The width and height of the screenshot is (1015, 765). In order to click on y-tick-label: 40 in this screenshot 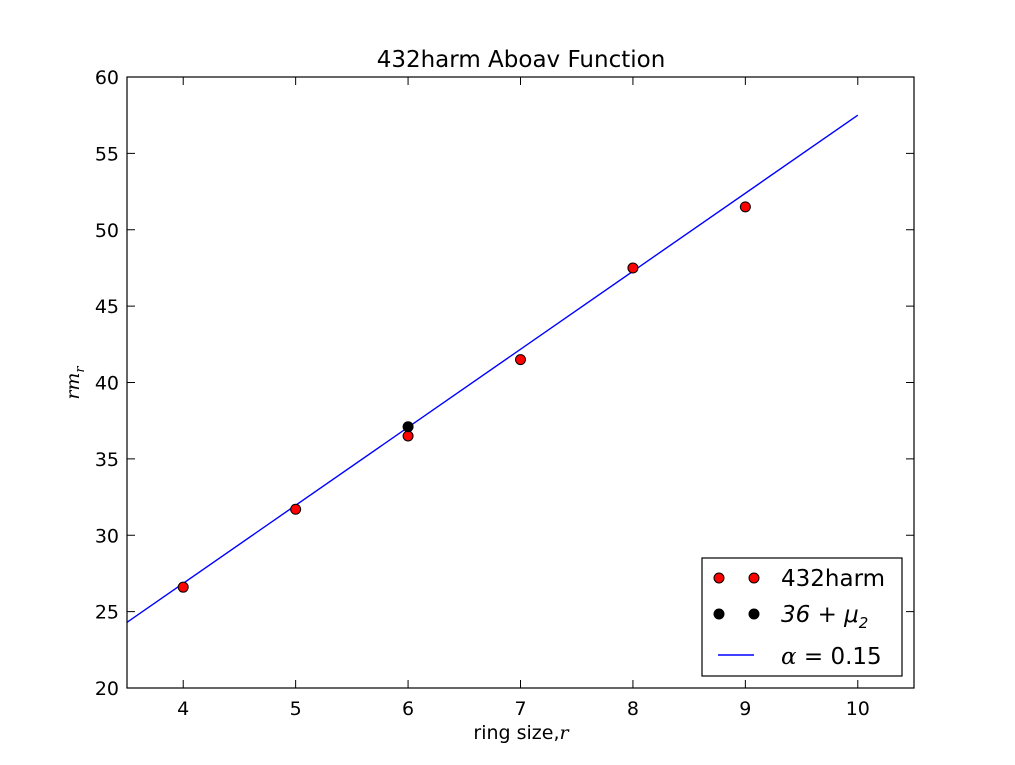, I will do `click(107, 384)`.